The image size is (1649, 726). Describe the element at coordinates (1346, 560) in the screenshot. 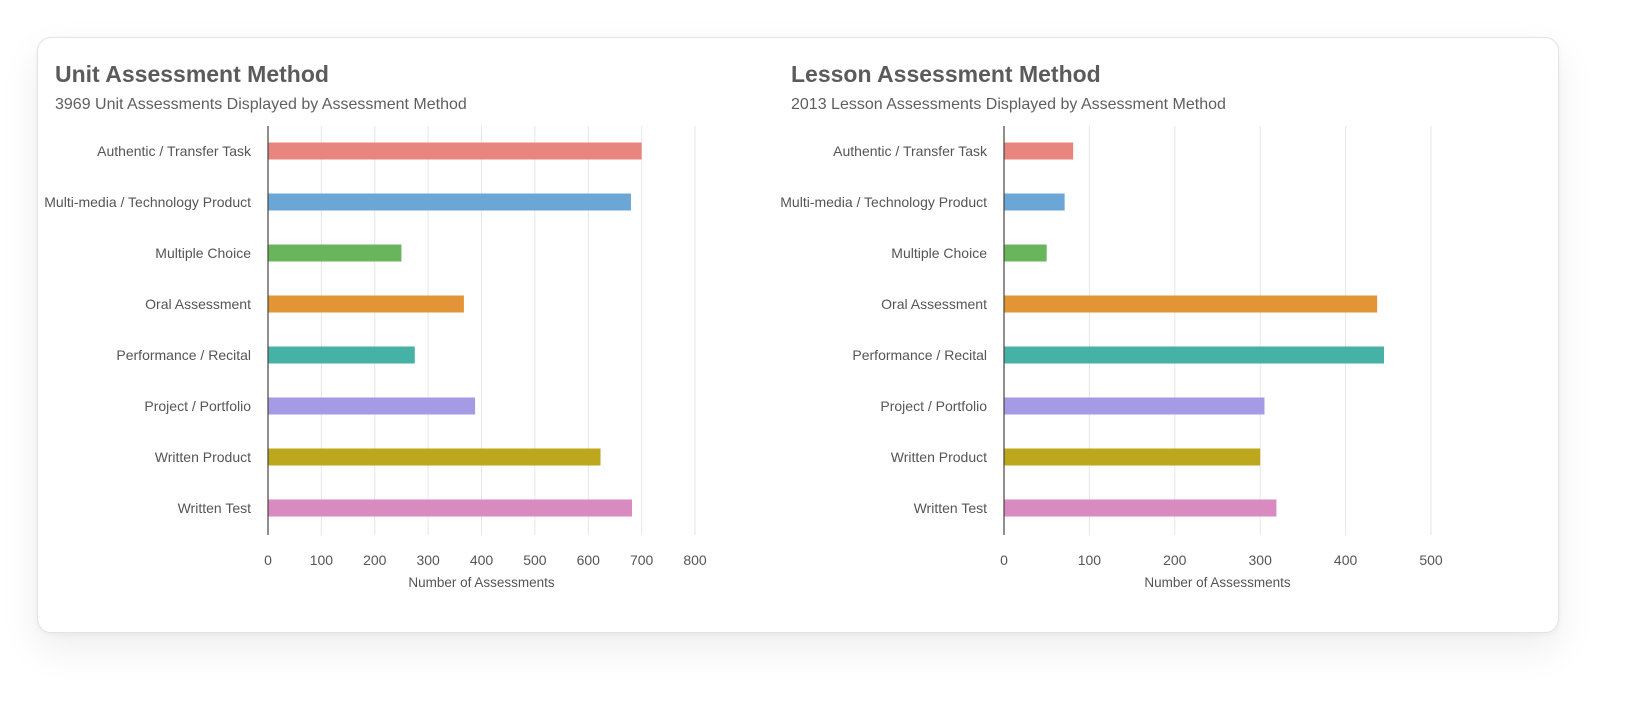

I see `lesson-x-tick-label: 400` at that location.